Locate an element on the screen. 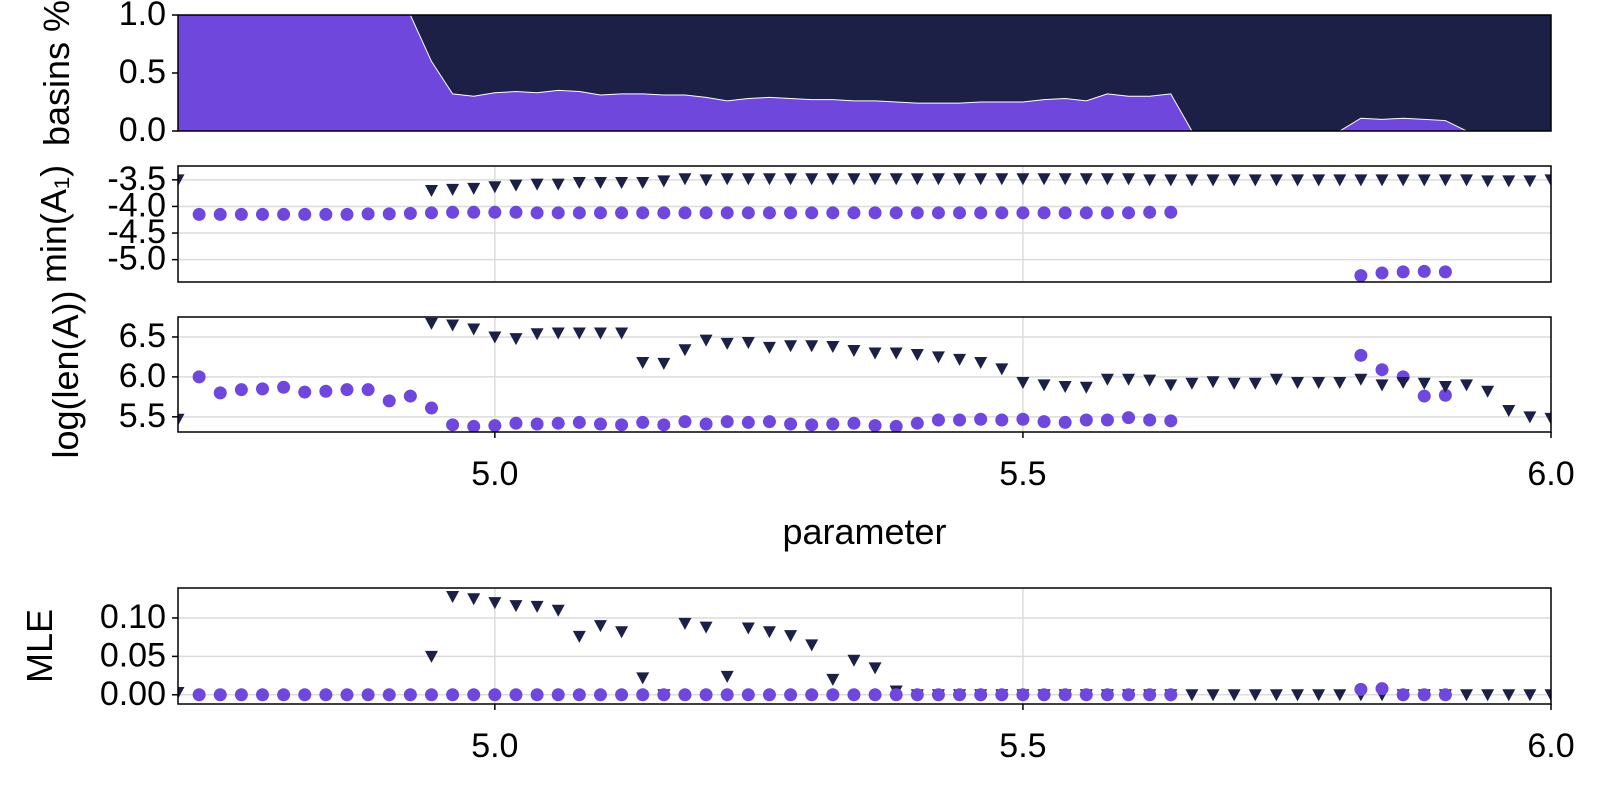  y-tick-label: -4.5 is located at coordinates (136, 232).